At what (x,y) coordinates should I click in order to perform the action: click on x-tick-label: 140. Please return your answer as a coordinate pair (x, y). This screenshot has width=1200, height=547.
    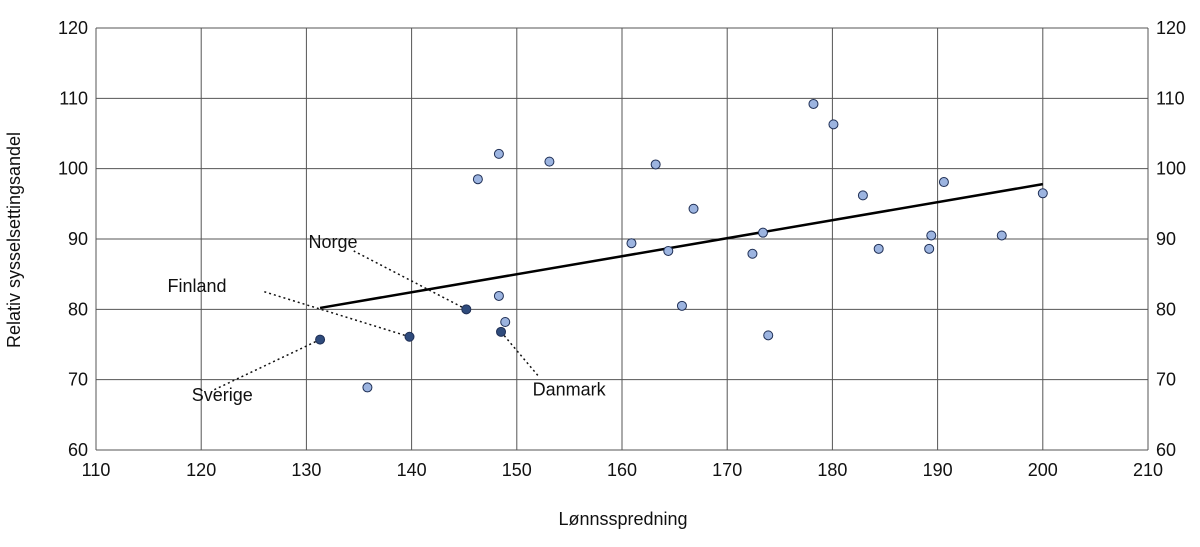
    Looking at the image, I should click on (412, 470).